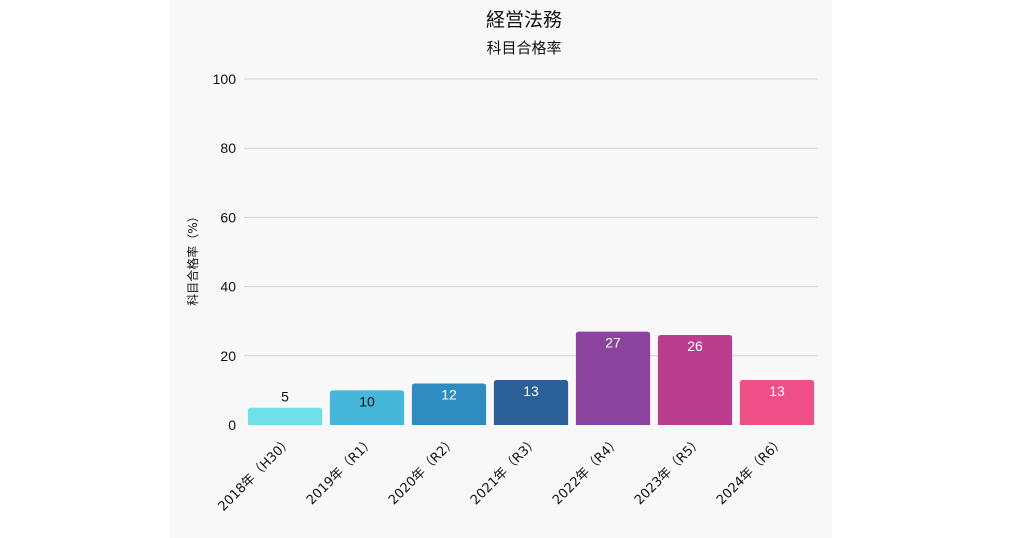 The width and height of the screenshot is (1024, 538). Describe the element at coordinates (669, 471) in the screenshot. I see `x-tick-label: 2023年（R5）` at that location.